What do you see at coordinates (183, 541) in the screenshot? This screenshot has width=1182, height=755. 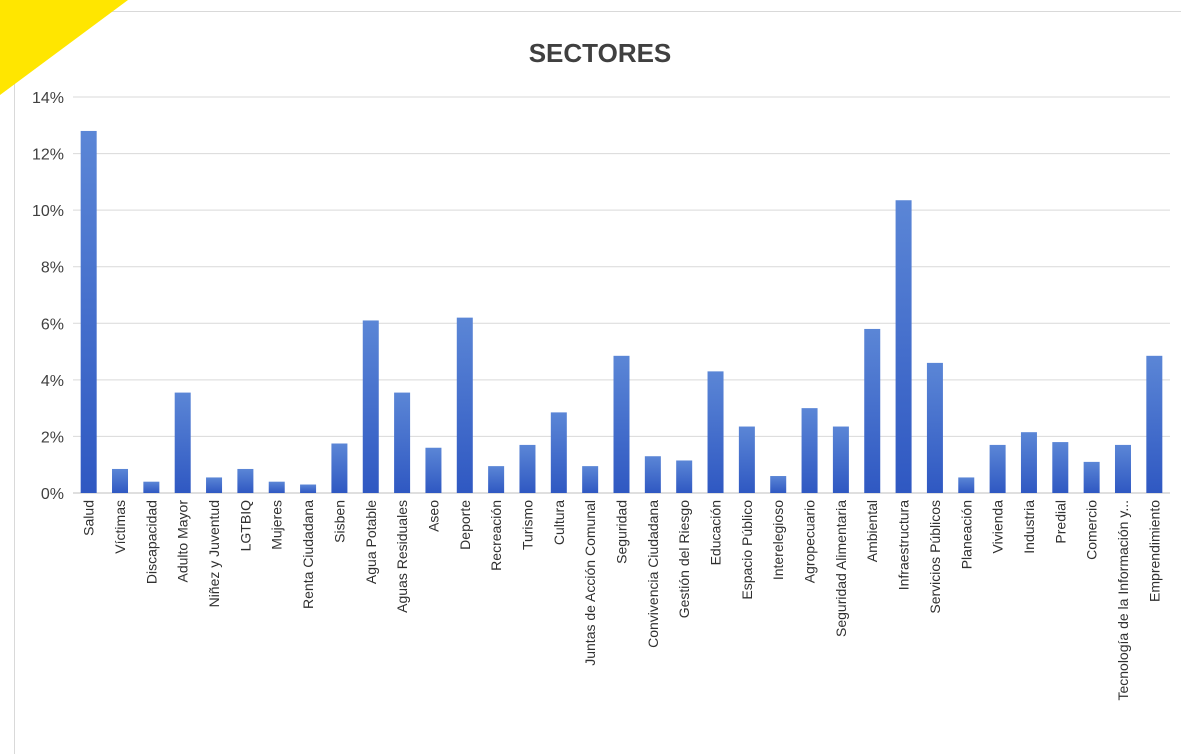 I see `x-tick-label: Adulto Mayor` at bounding box center [183, 541].